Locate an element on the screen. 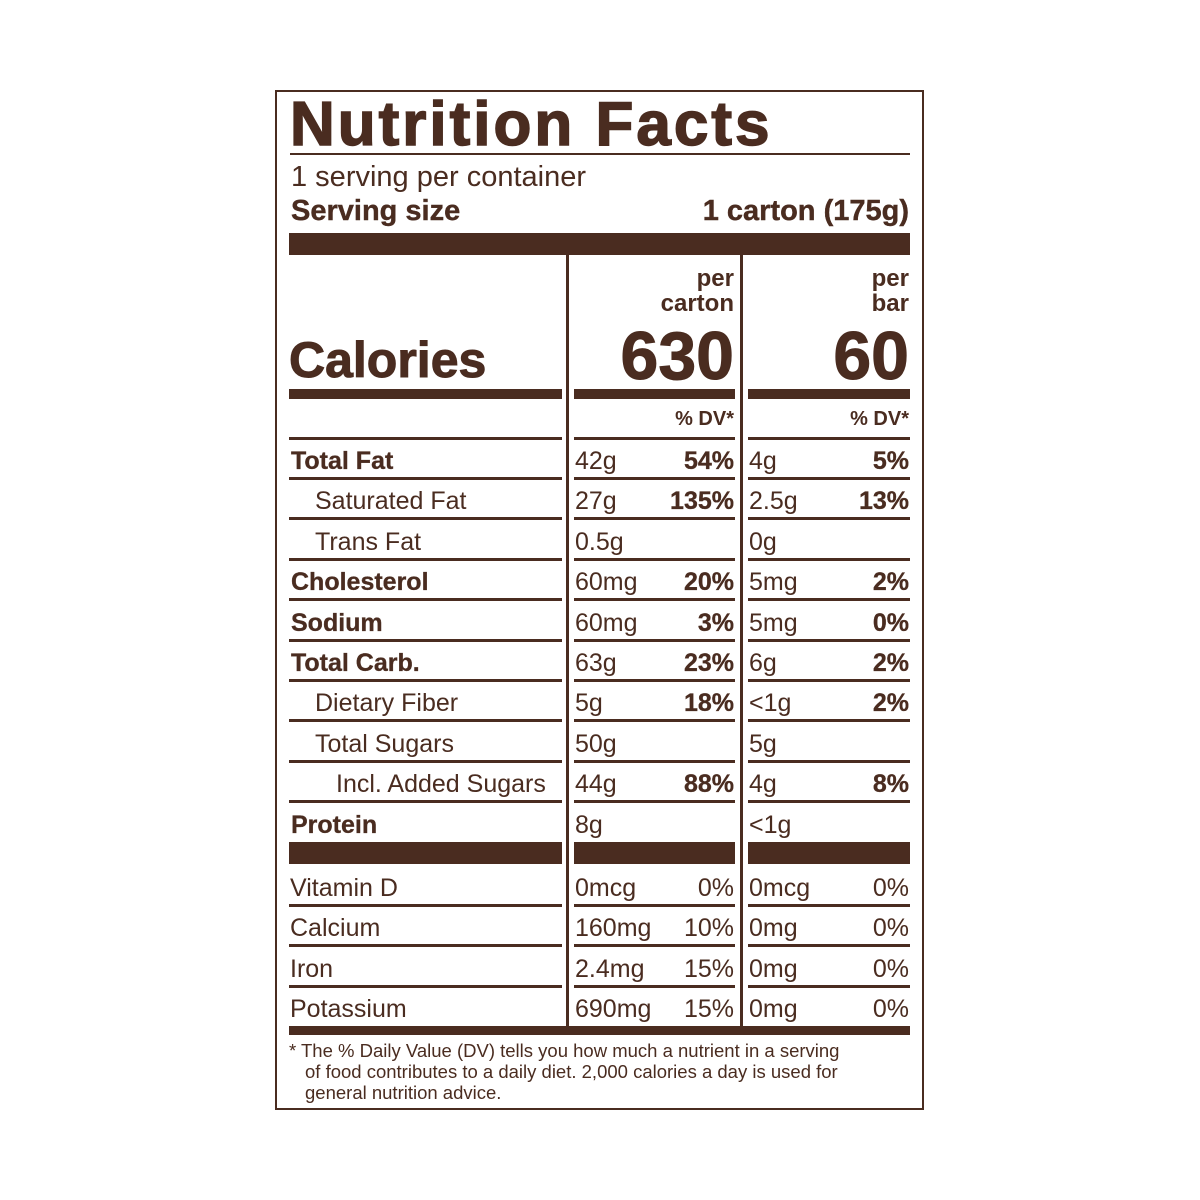  nutrient-label: Dietary Fiber is located at coordinates (387, 703).